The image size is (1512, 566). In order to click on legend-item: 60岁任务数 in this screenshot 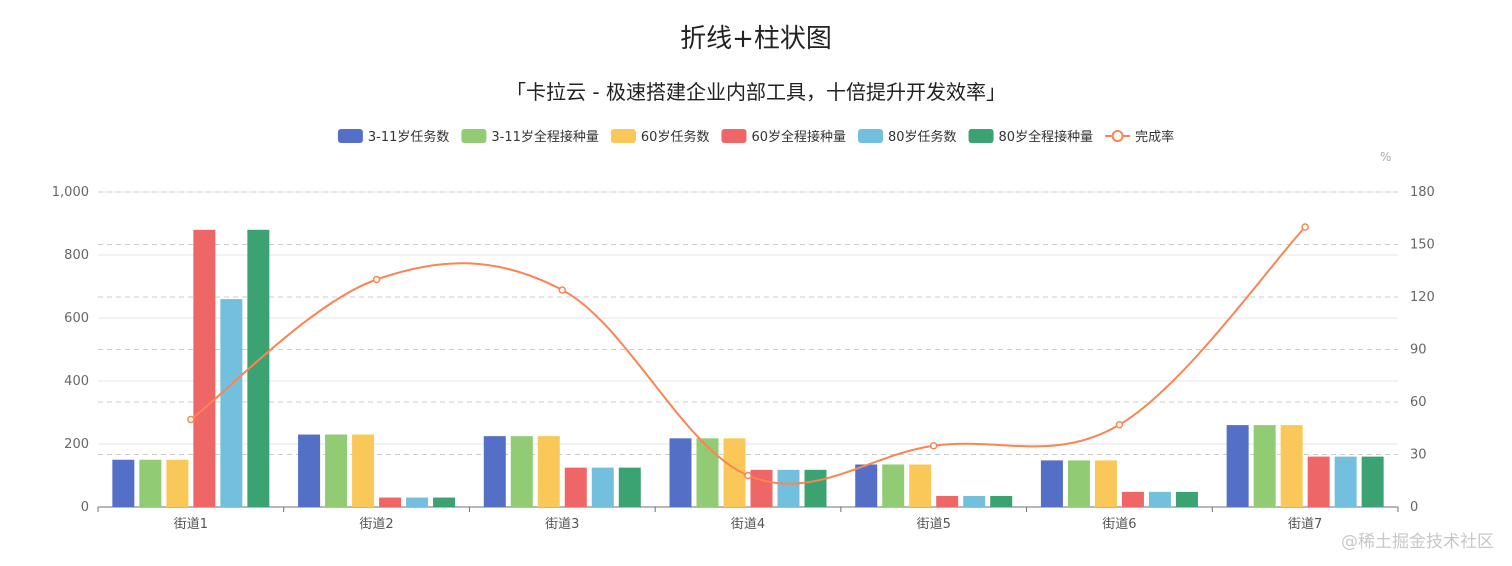, I will do `click(660, 137)`.